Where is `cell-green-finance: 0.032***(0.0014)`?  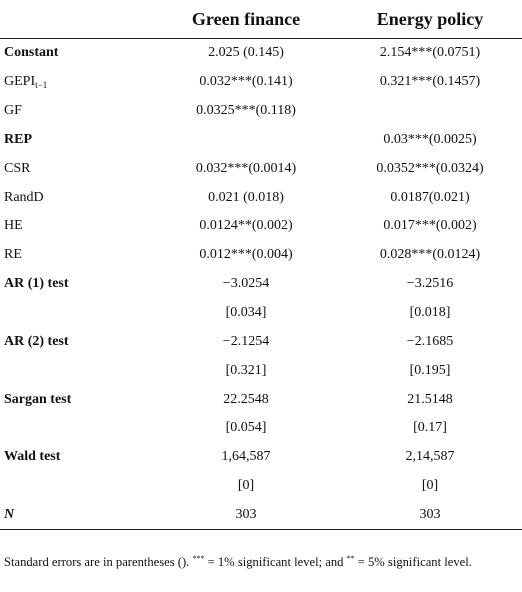
cell-green-finance: 0.032***(0.0014) is located at coordinates (246, 168).